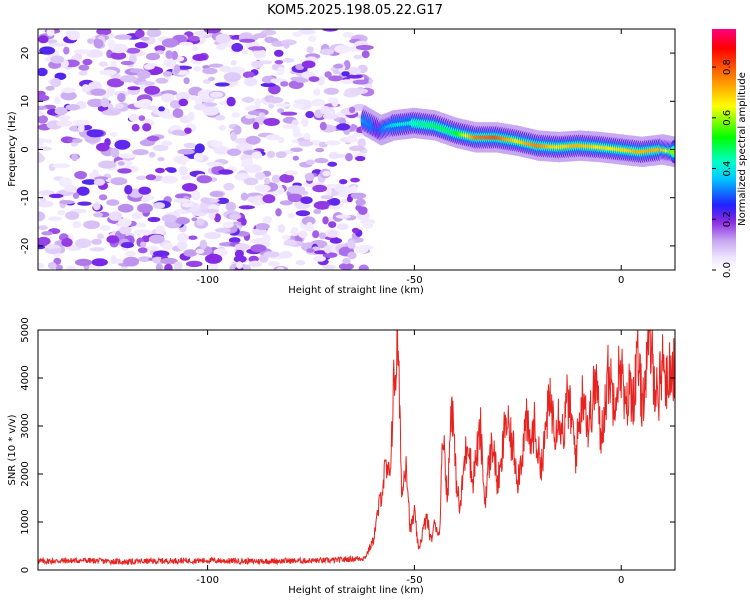 The image size is (750, 600). What do you see at coordinates (727, 270) in the screenshot?
I see `colorbar-tick-label: 0.0` at bounding box center [727, 270].